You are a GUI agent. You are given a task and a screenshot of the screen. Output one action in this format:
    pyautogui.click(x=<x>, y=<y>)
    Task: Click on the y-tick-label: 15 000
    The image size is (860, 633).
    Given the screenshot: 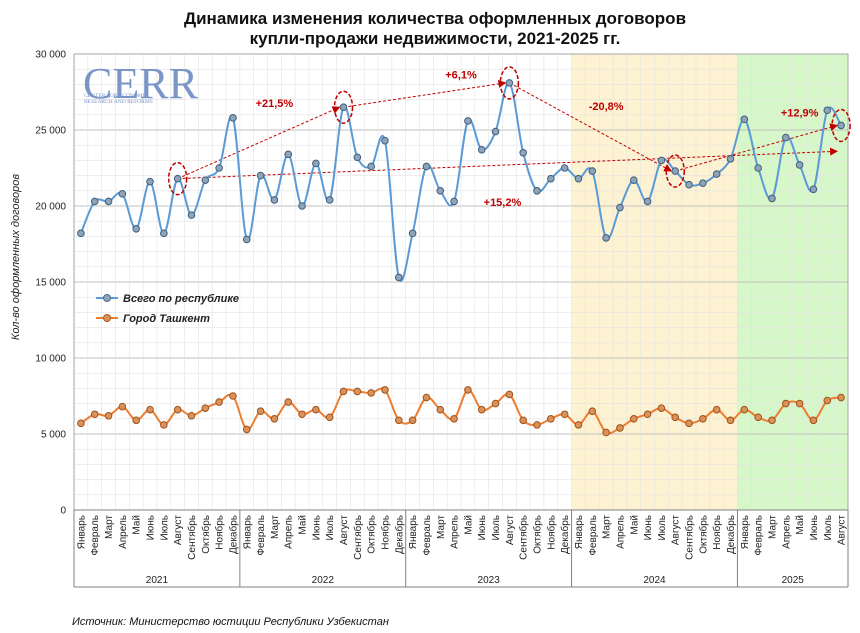 What is the action you would take?
    pyautogui.click(x=50, y=283)
    